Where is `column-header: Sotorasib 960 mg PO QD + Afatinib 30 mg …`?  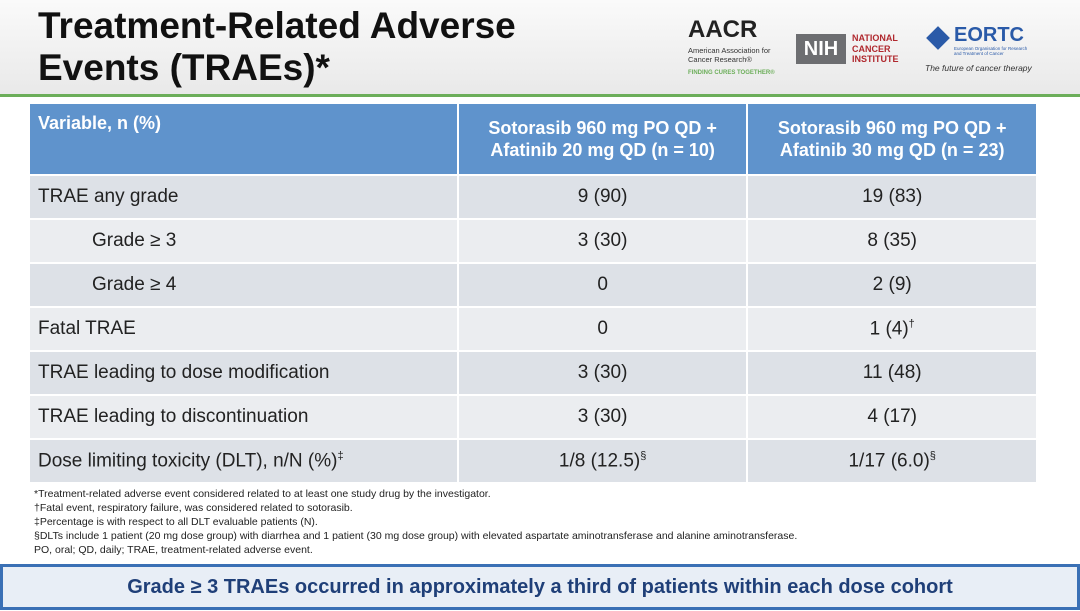 column-header: Sotorasib 960 mg PO QD + Afatinib 30 mg … is located at coordinates (892, 139).